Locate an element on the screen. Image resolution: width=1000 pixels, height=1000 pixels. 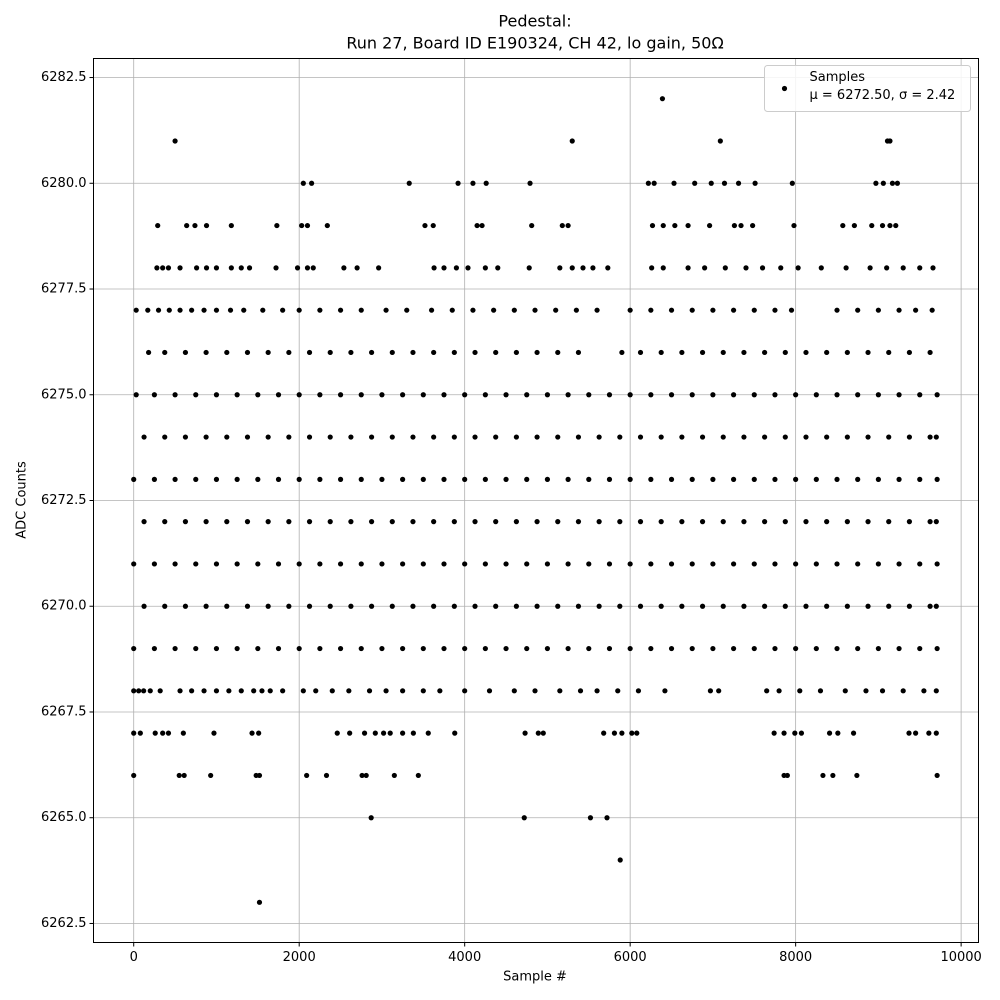
y-tick-label: 6280.0 is located at coordinates (64, 183).